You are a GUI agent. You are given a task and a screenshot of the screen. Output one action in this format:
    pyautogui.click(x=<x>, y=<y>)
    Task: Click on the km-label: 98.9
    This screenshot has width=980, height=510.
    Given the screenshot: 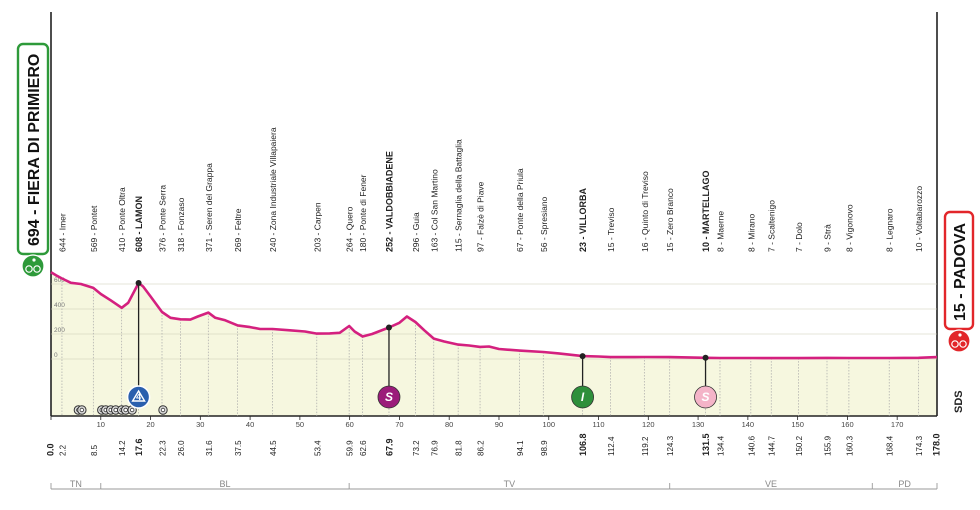 What is the action you would take?
    pyautogui.click(x=544, y=448)
    